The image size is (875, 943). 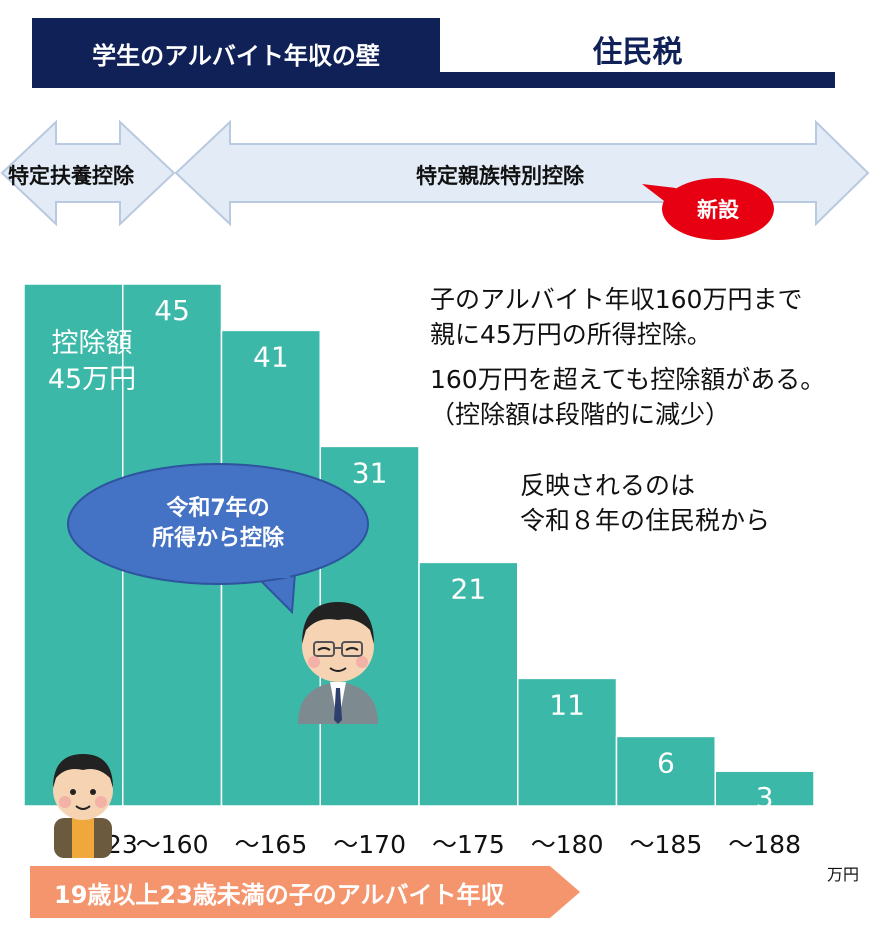 What do you see at coordinates (666, 762) in the screenshot?
I see `bar-value-label-6: 6` at bounding box center [666, 762].